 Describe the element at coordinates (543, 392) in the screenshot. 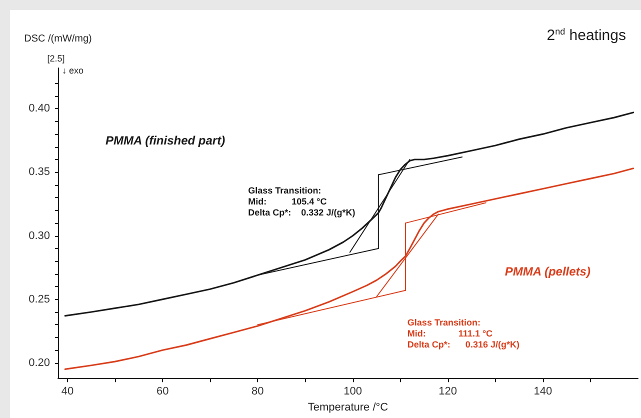

I see `x-tick-label: 140` at that location.